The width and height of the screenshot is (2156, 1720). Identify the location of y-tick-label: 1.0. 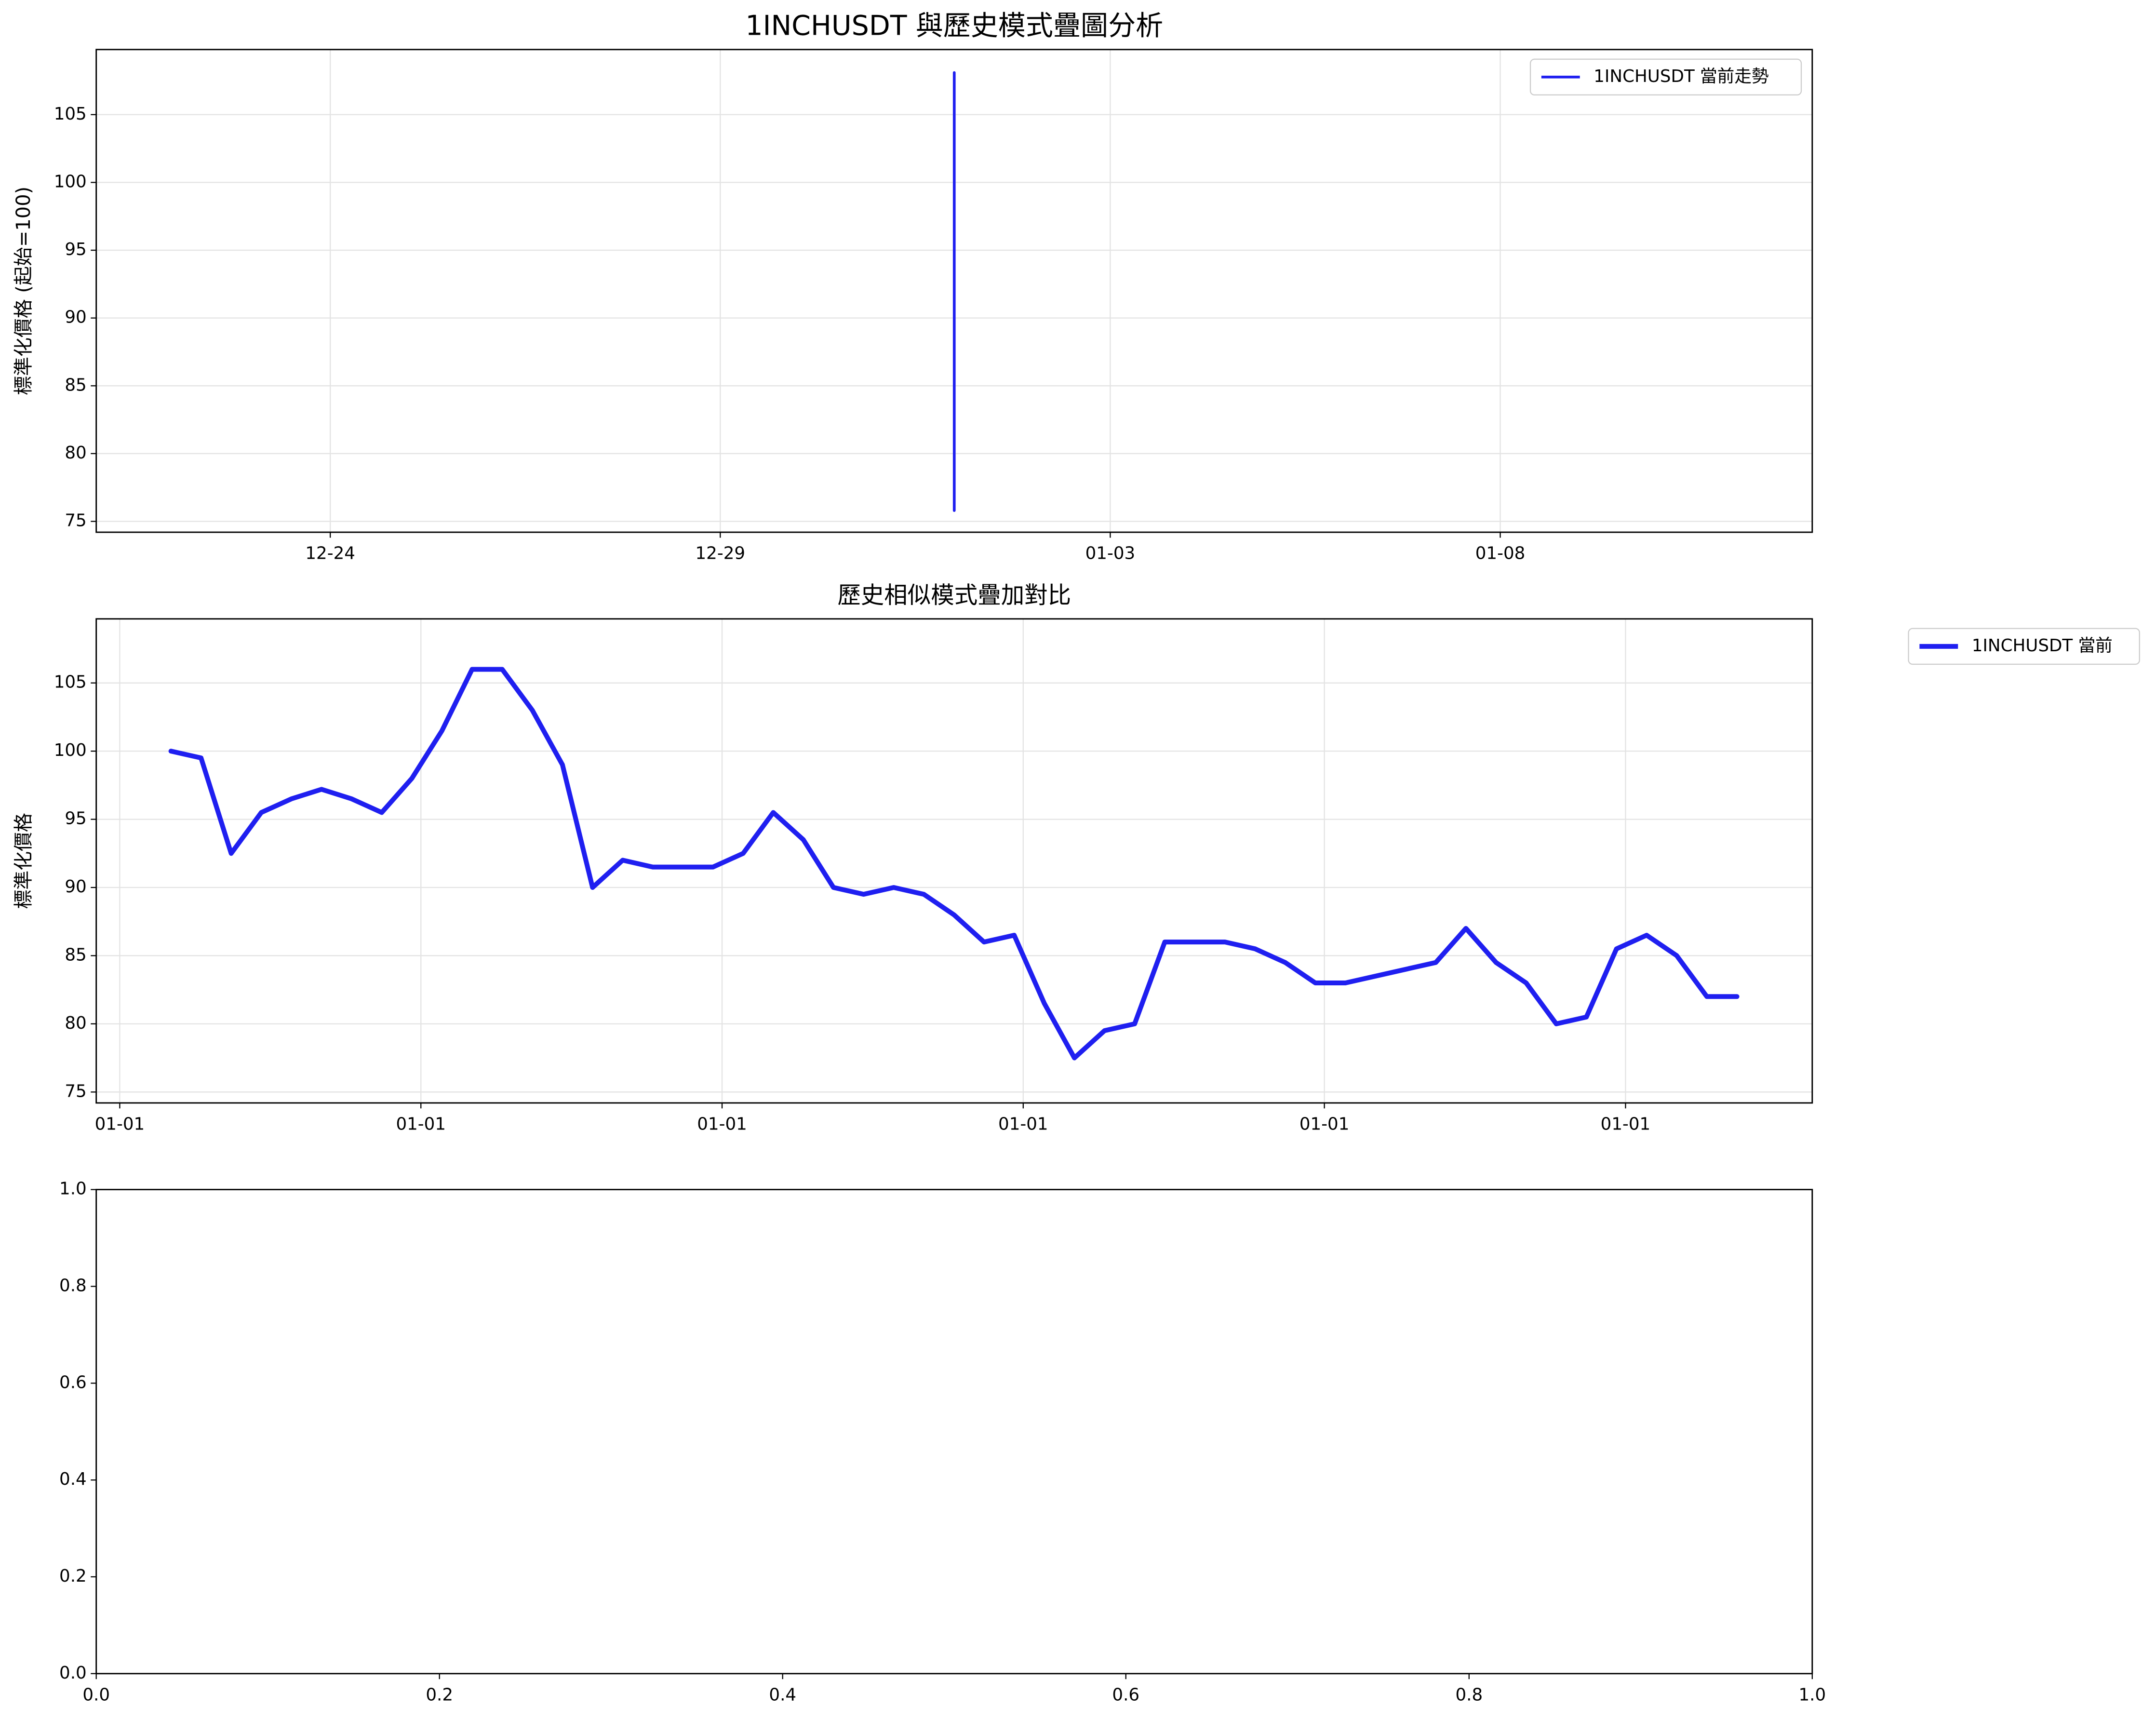
(73, 1189).